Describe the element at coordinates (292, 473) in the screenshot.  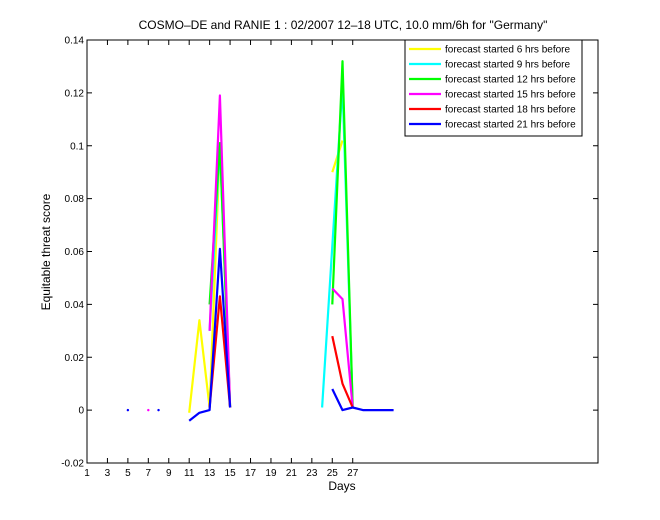
I see `x-tick-label: 21` at that location.